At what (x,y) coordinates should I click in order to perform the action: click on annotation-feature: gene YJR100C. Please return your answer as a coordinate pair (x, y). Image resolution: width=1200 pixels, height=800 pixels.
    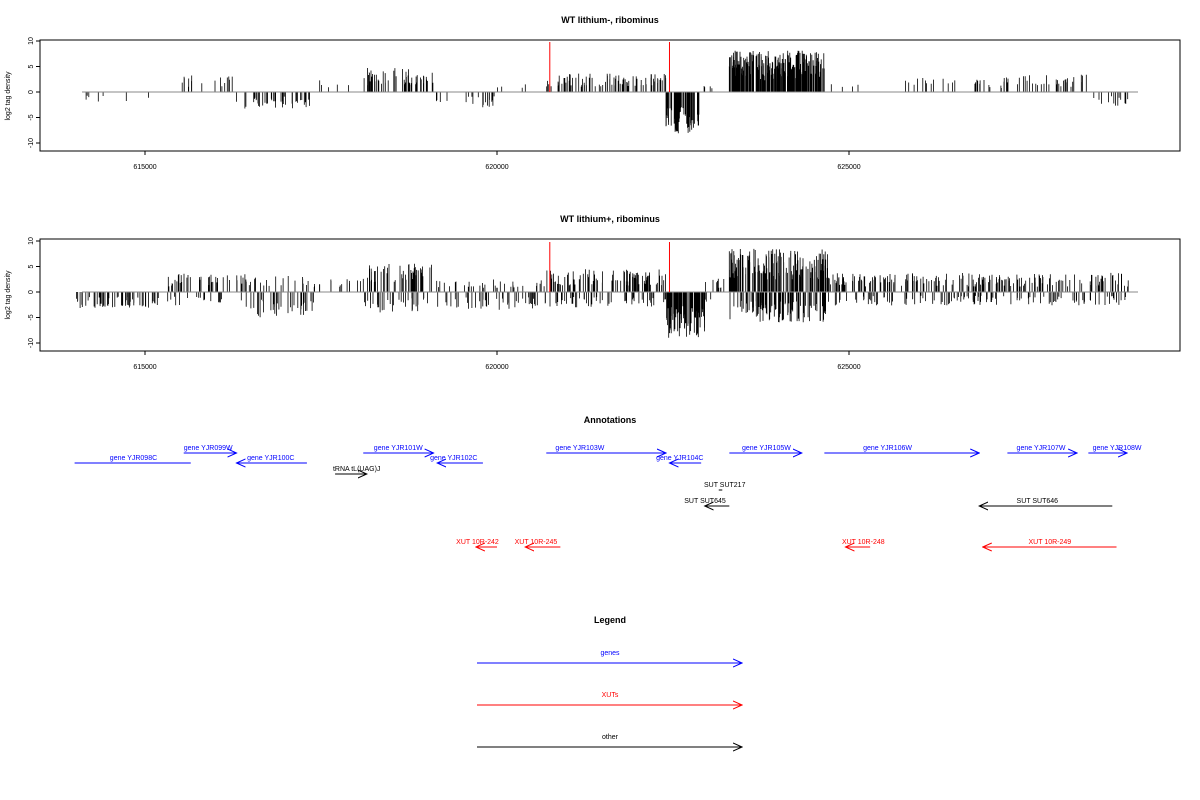
    Looking at the image, I should click on (272, 459).